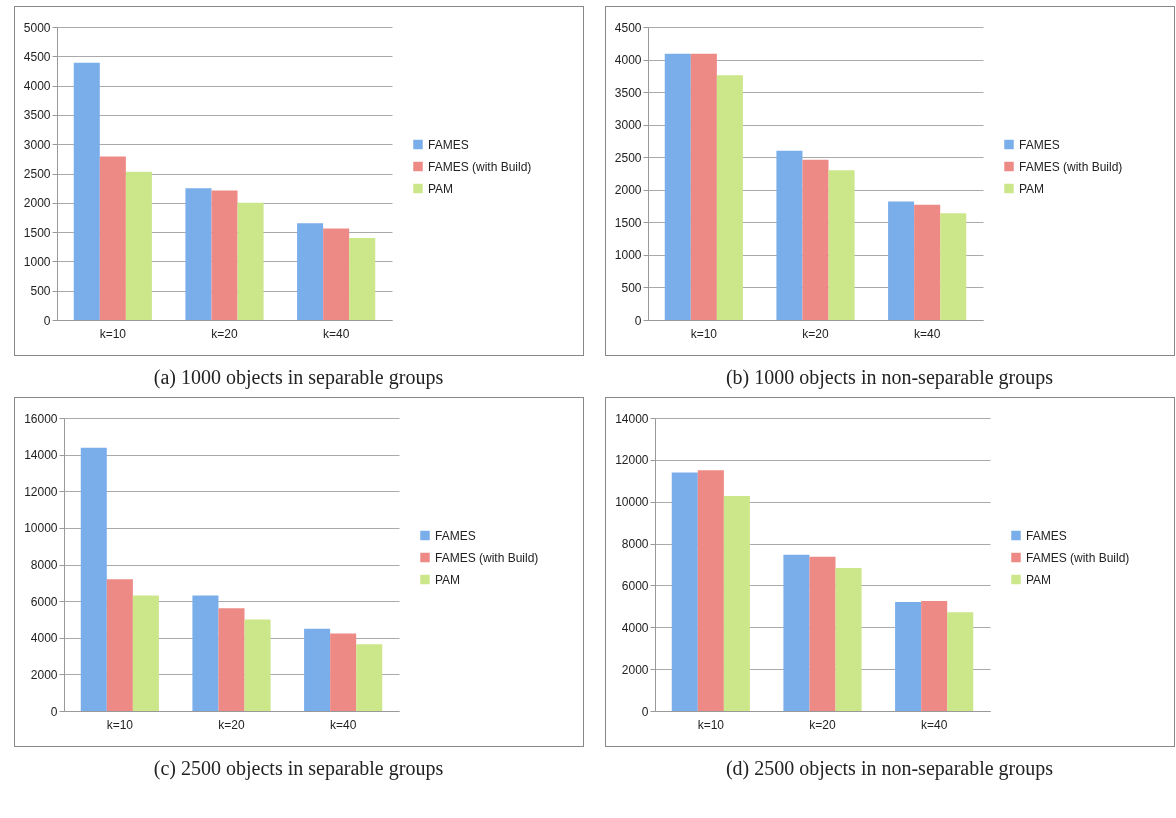  I want to click on text: (c) 2500 objects in separable groups, so click(298, 768).